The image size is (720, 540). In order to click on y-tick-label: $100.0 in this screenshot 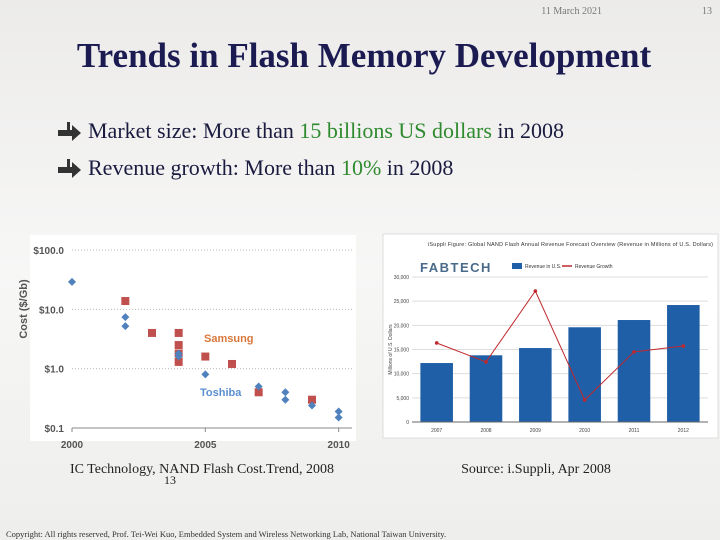, I will do `click(48, 251)`.